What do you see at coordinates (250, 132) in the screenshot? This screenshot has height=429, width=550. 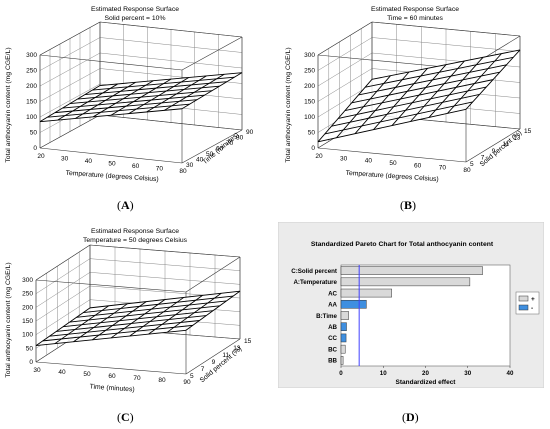 I see `y-tick-label: 90` at bounding box center [250, 132].